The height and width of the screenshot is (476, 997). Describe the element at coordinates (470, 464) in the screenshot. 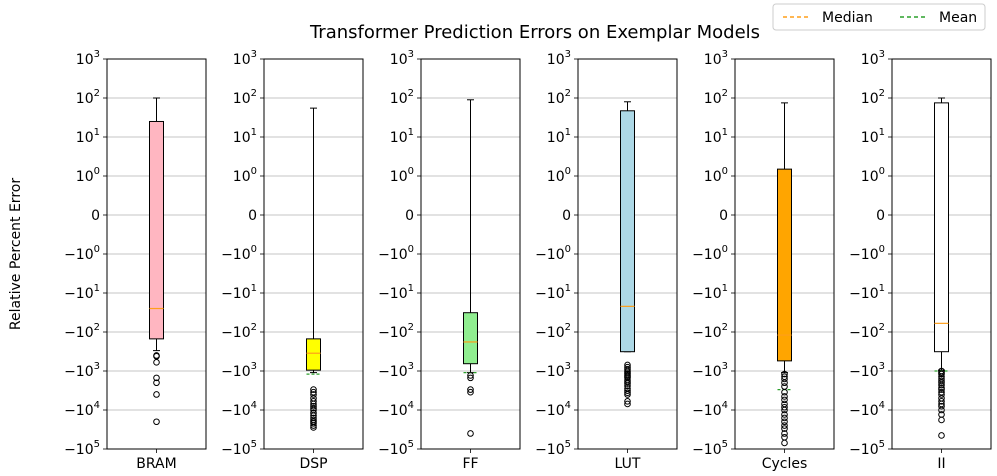

I see `x-tick-label: FF` at that location.